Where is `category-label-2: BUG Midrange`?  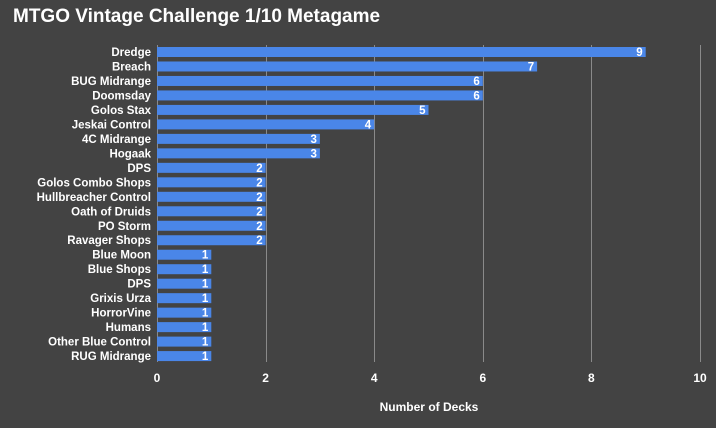 category-label-2: BUG Midrange is located at coordinates (111, 82).